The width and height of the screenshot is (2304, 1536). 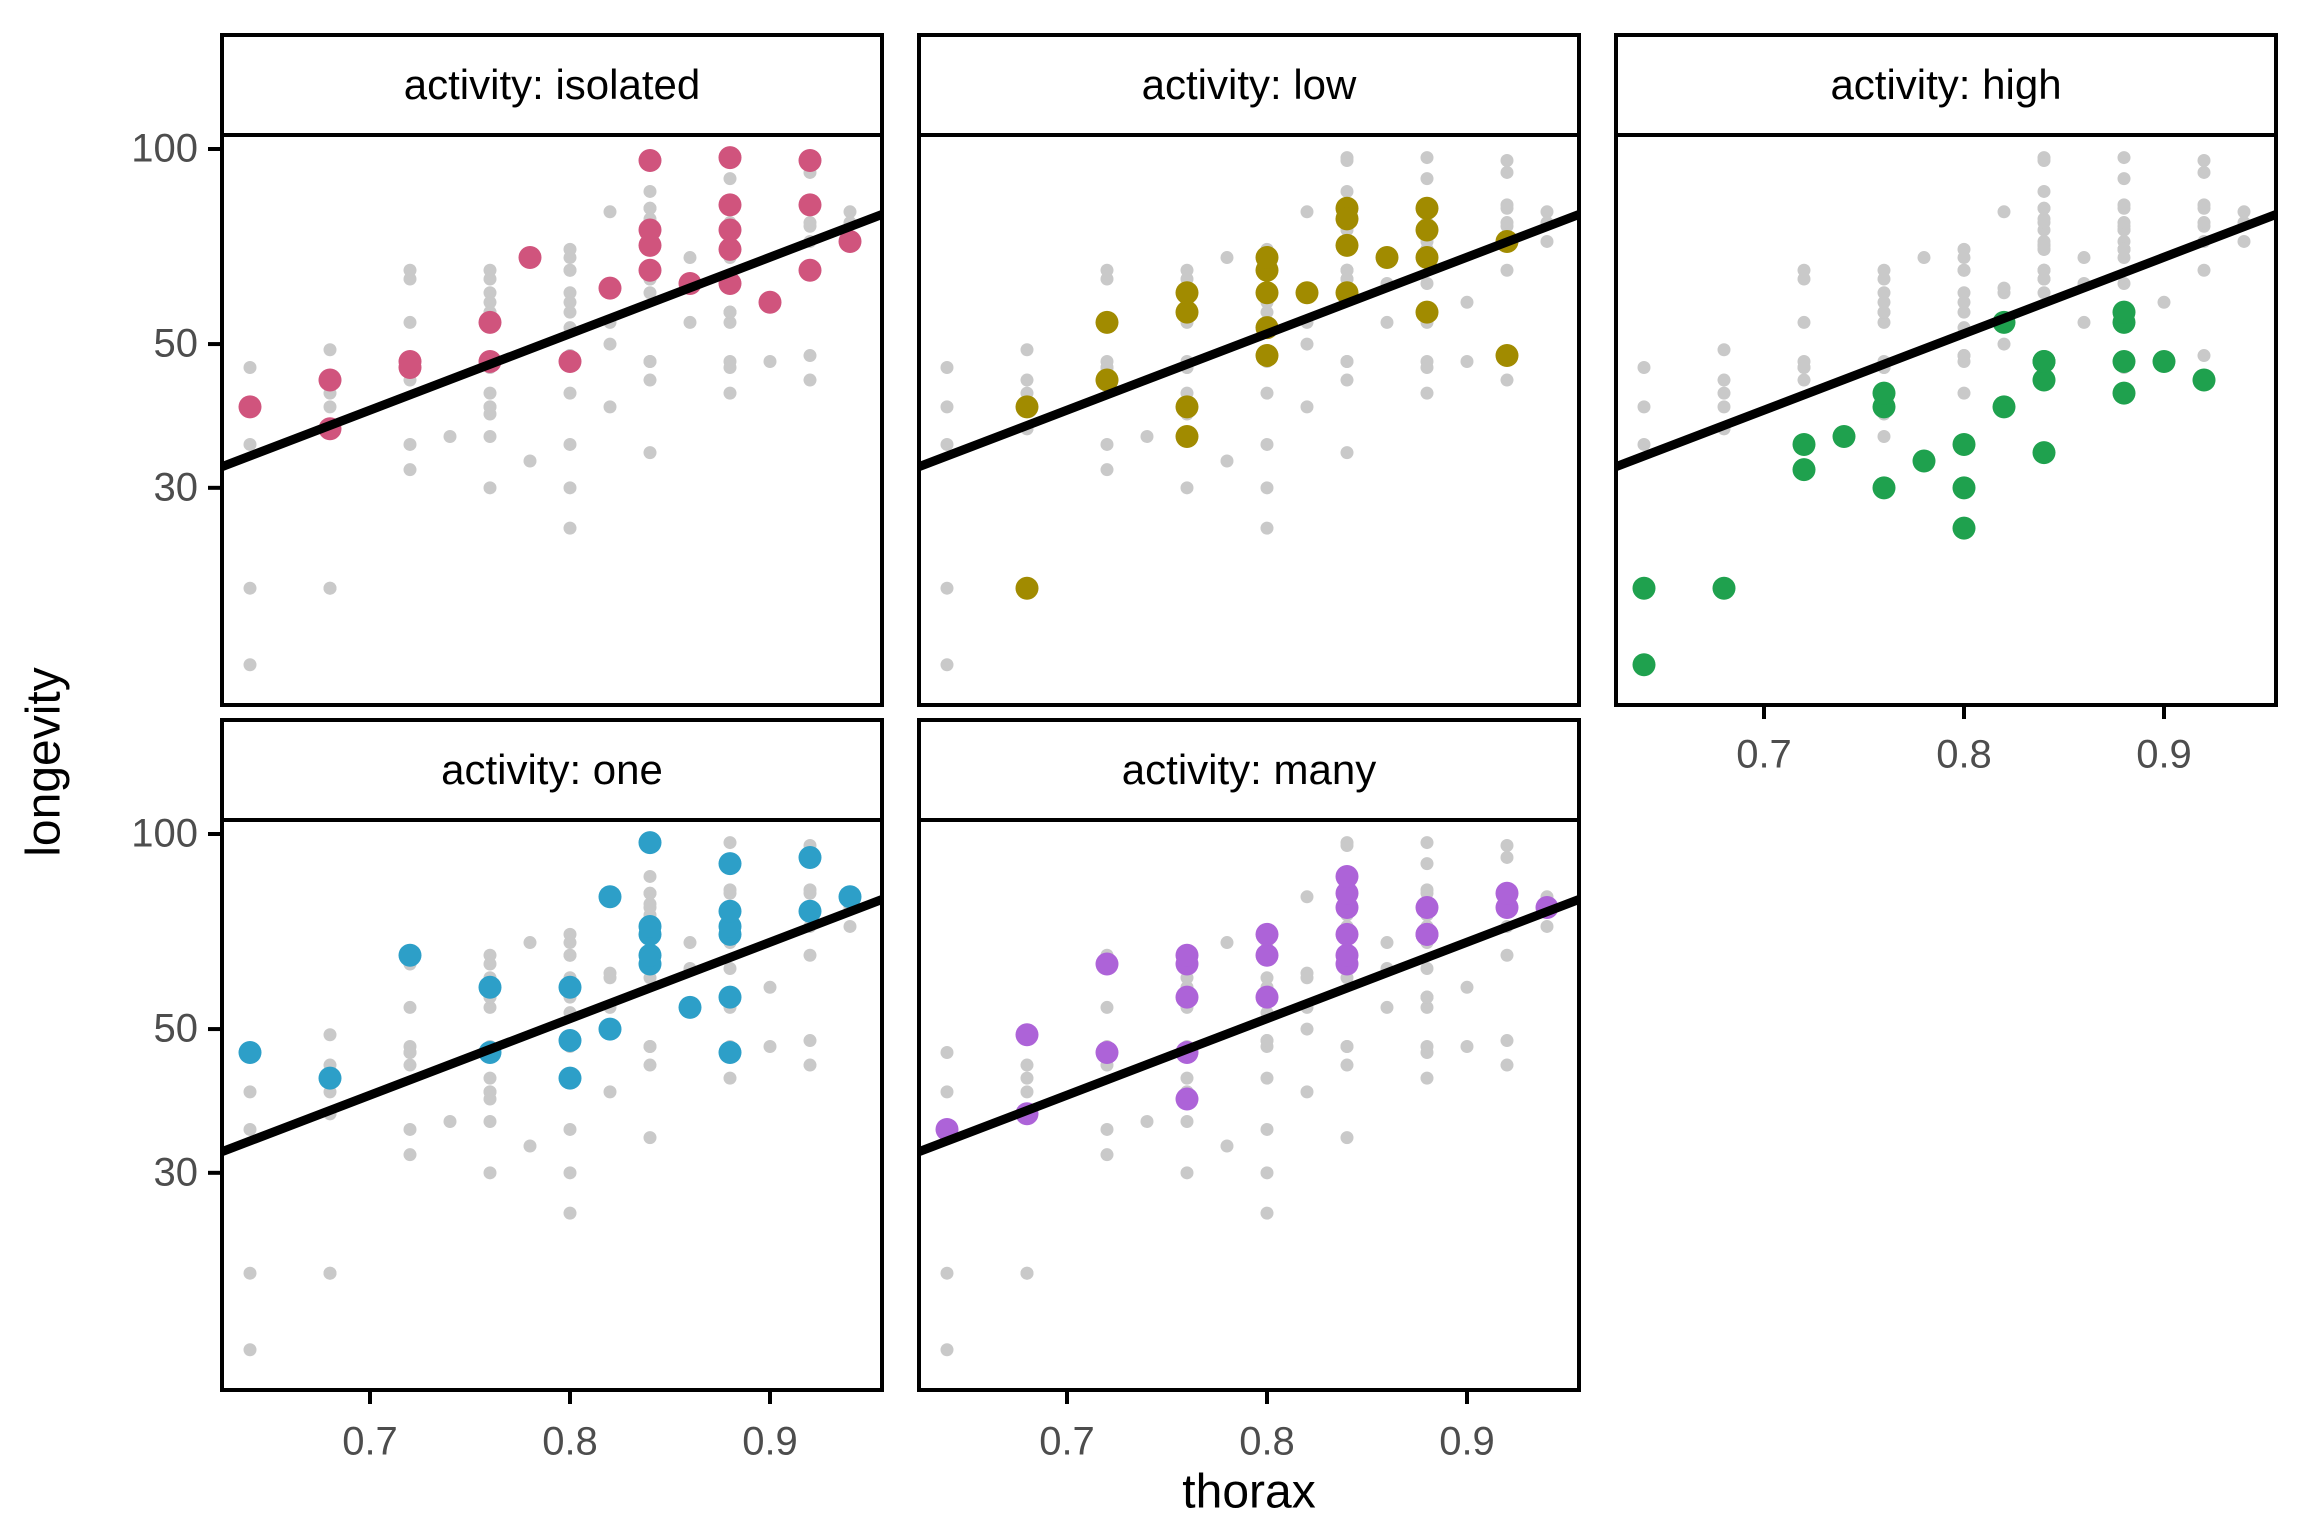 I want to click on x-axis-tick-label: 0.9, so click(x=770, y=1441).